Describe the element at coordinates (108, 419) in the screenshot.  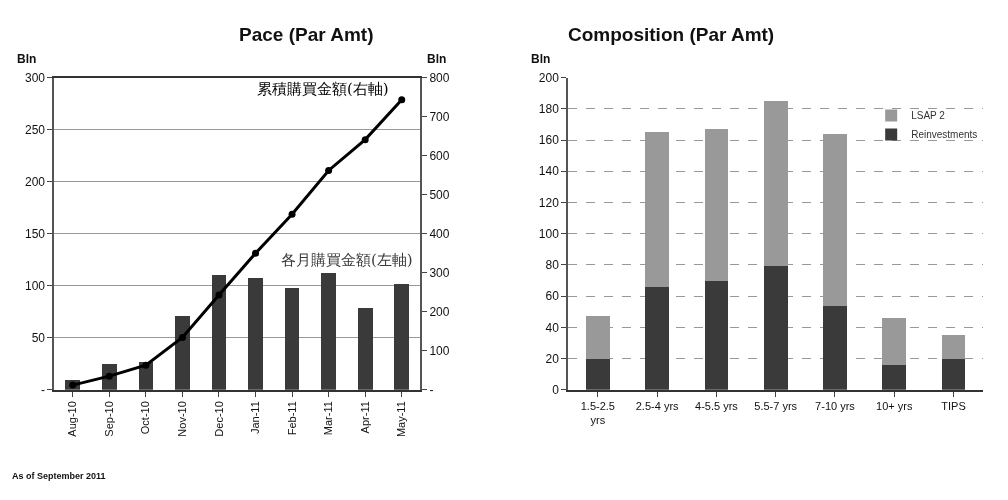
I see `x-tick-label: Sep-10` at that location.